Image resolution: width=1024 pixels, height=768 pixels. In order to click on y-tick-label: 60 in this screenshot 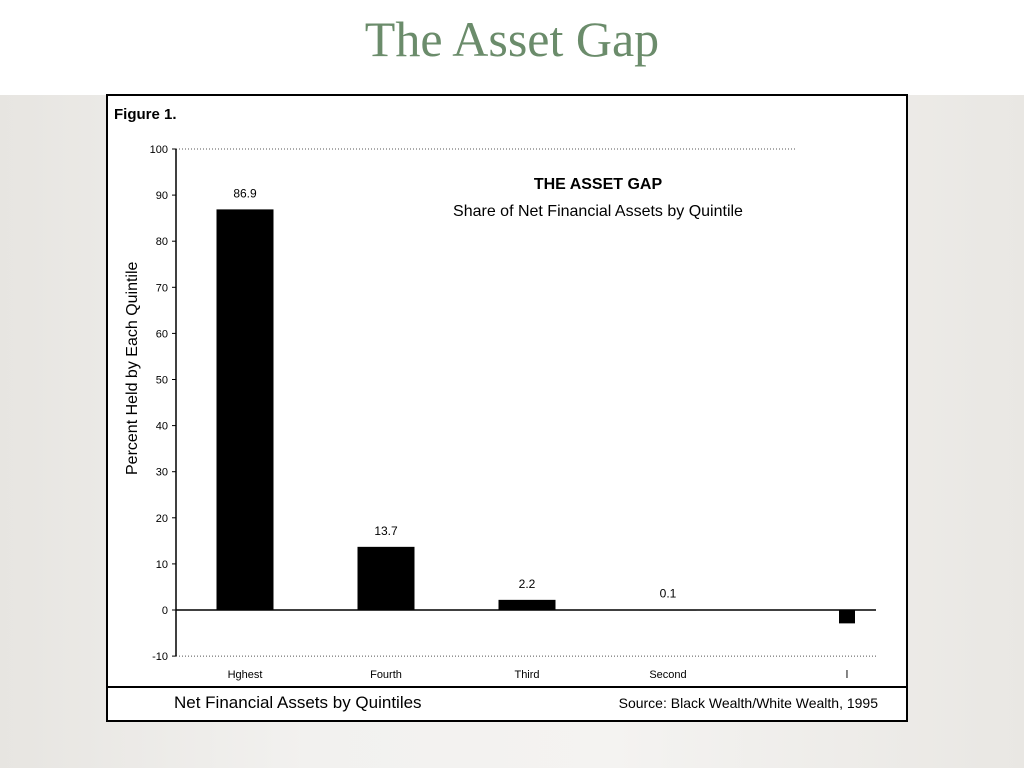, I will do `click(162, 334)`.